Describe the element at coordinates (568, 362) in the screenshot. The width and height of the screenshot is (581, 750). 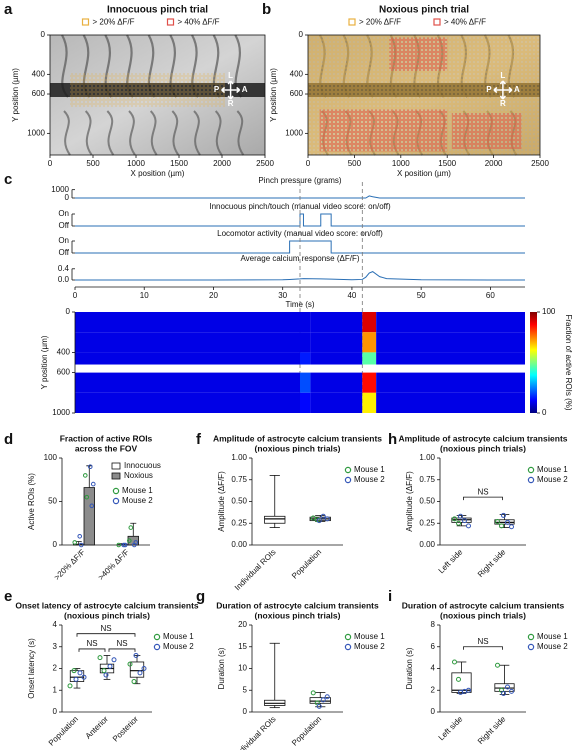
I see `colorbar-label: Fraction of active ROIs (%)` at that location.